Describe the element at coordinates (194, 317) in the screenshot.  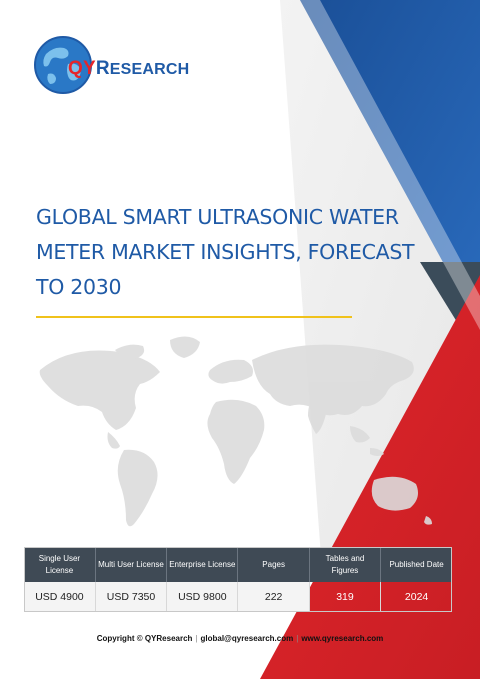
I see `title-underline` at that location.